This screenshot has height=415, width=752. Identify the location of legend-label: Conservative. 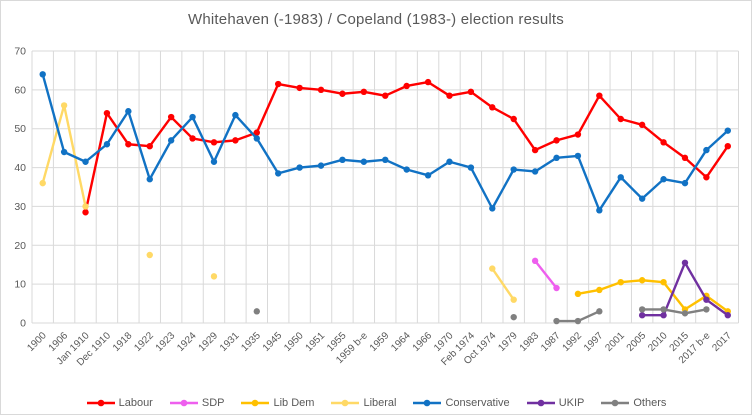
(477, 403).